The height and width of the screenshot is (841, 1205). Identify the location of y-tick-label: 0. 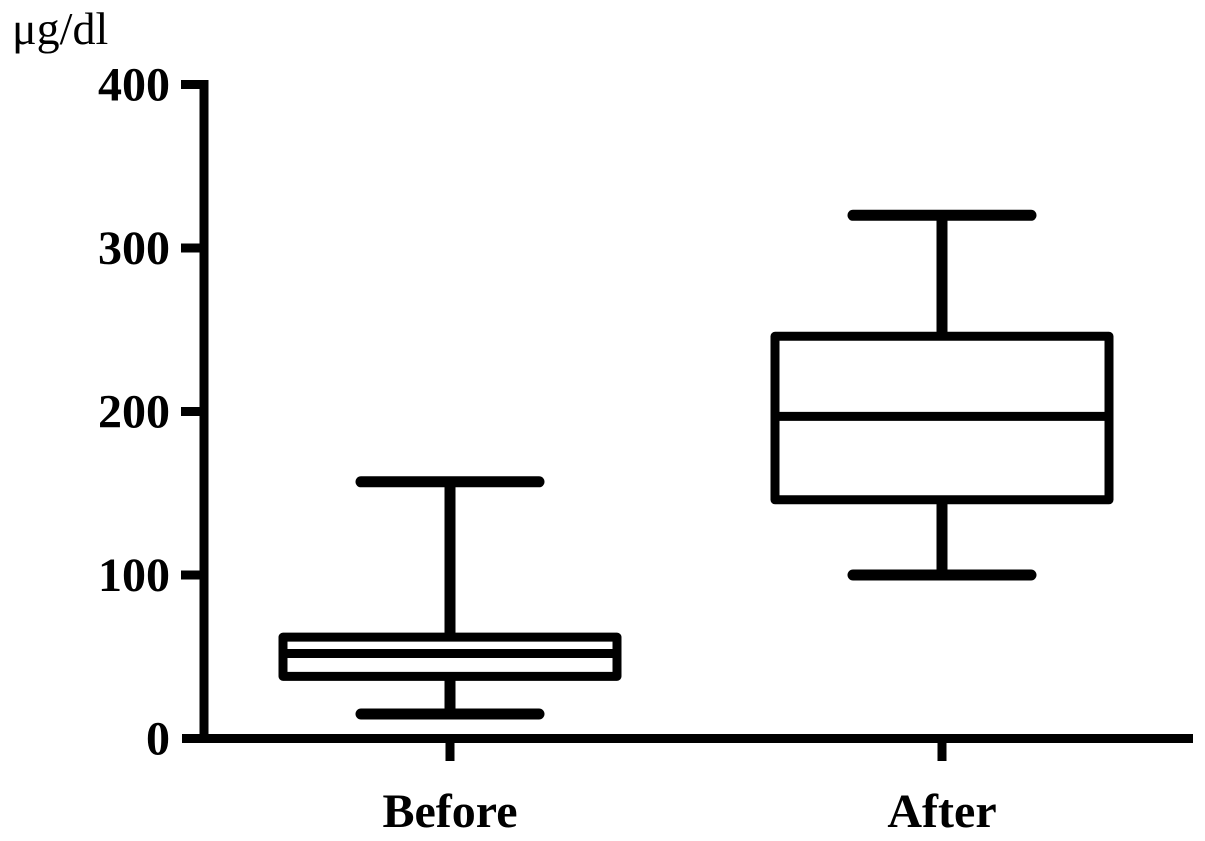
(158, 739).